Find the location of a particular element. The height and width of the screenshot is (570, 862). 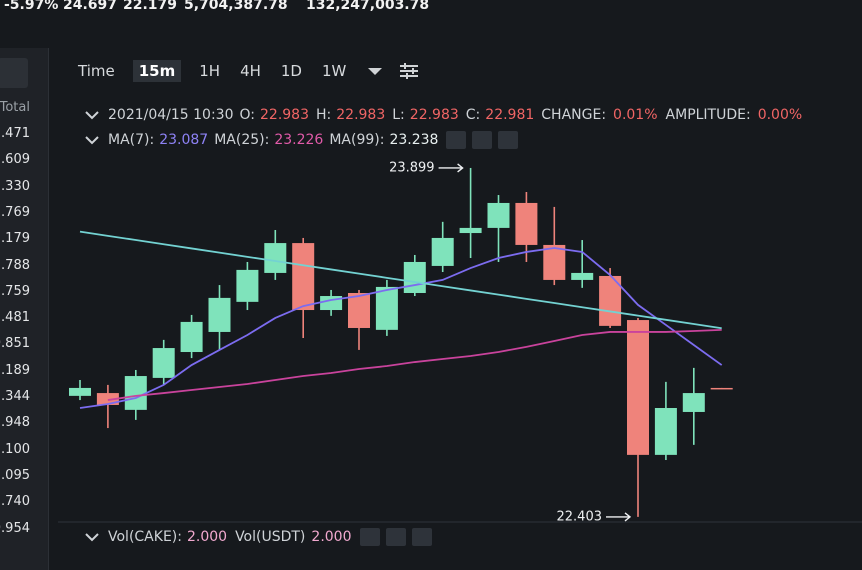

info-label: AMPLITUDE: is located at coordinates (708, 115).